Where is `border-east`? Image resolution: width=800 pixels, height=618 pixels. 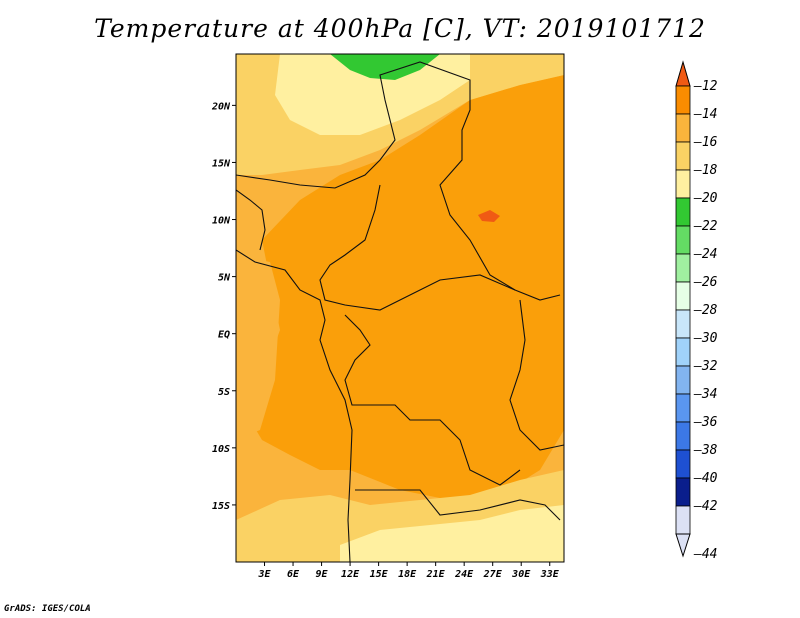
border-east is located at coordinates (536, 375).